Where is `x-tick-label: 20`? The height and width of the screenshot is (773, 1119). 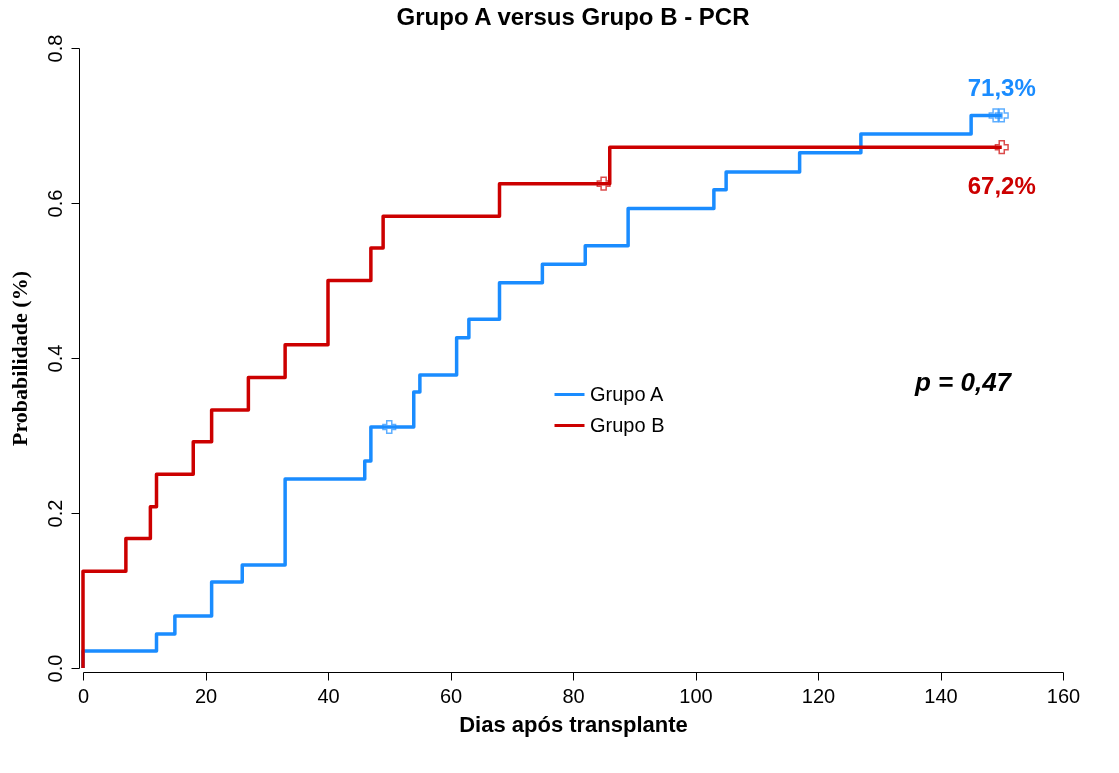
x-tick-label: 20 is located at coordinates (206, 695).